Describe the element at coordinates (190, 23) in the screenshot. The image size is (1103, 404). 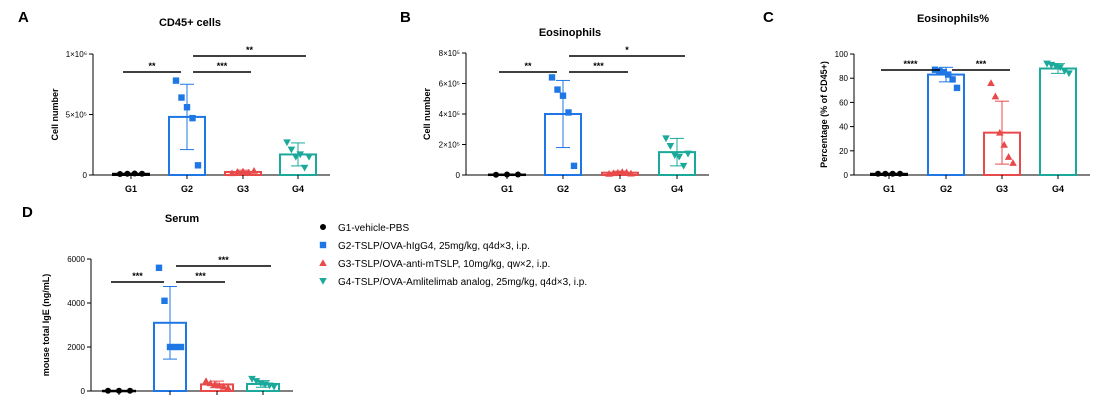
I see `chart-title: CD45+ cells` at that location.